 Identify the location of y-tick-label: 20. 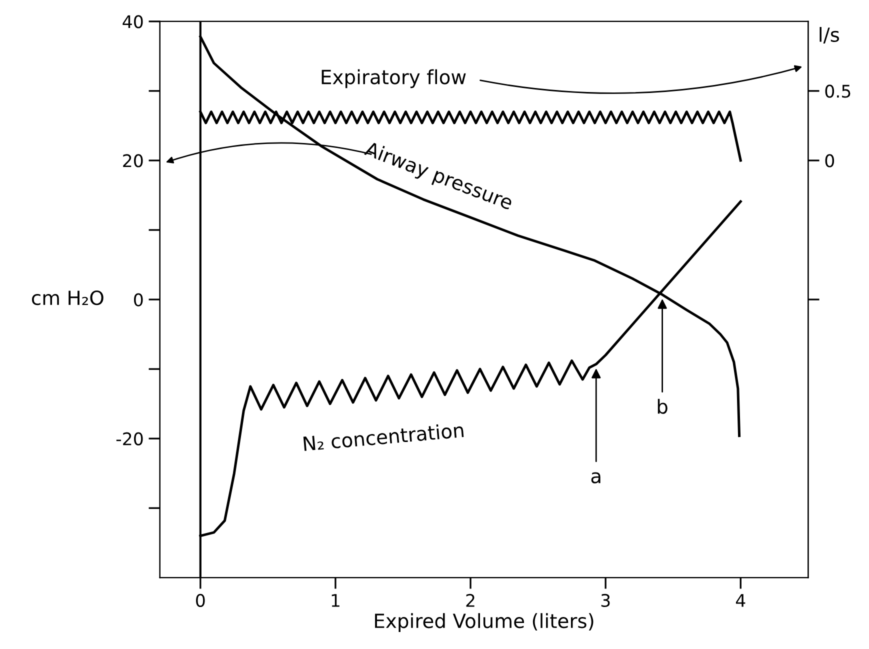
(133, 161).